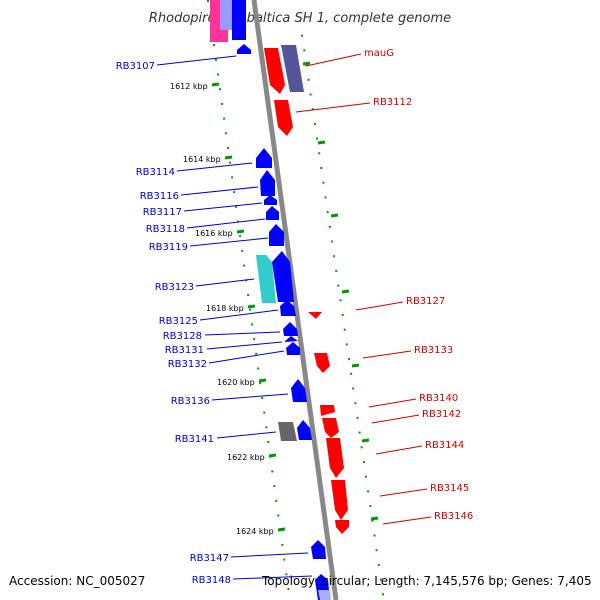  What do you see at coordinates (392, 102) in the screenshot?
I see `gene-label: RB3112` at bounding box center [392, 102].